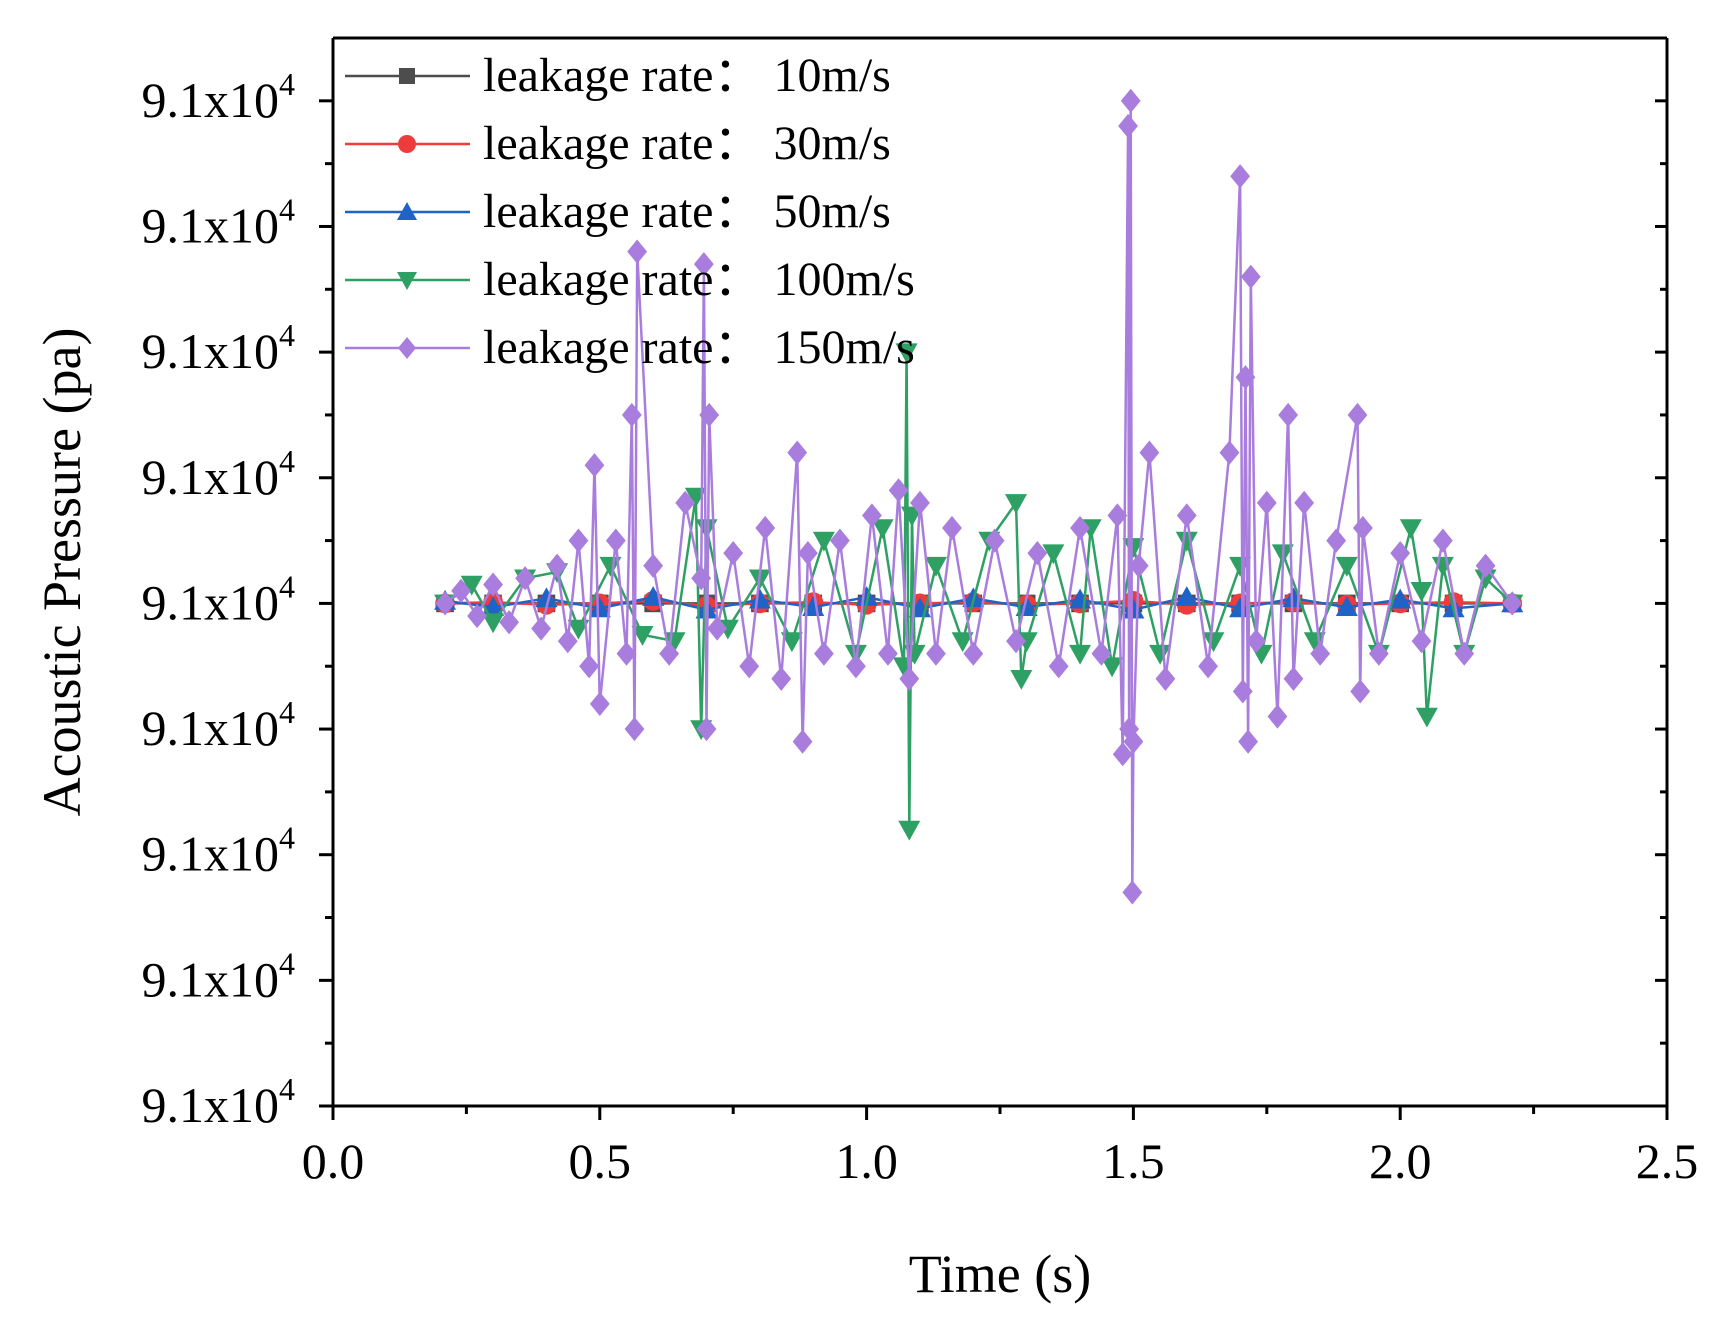 The width and height of the screenshot is (1717, 1324). What do you see at coordinates (630, 347) in the screenshot?
I see `legend-entry: leakage rate： 150m/s` at bounding box center [630, 347].